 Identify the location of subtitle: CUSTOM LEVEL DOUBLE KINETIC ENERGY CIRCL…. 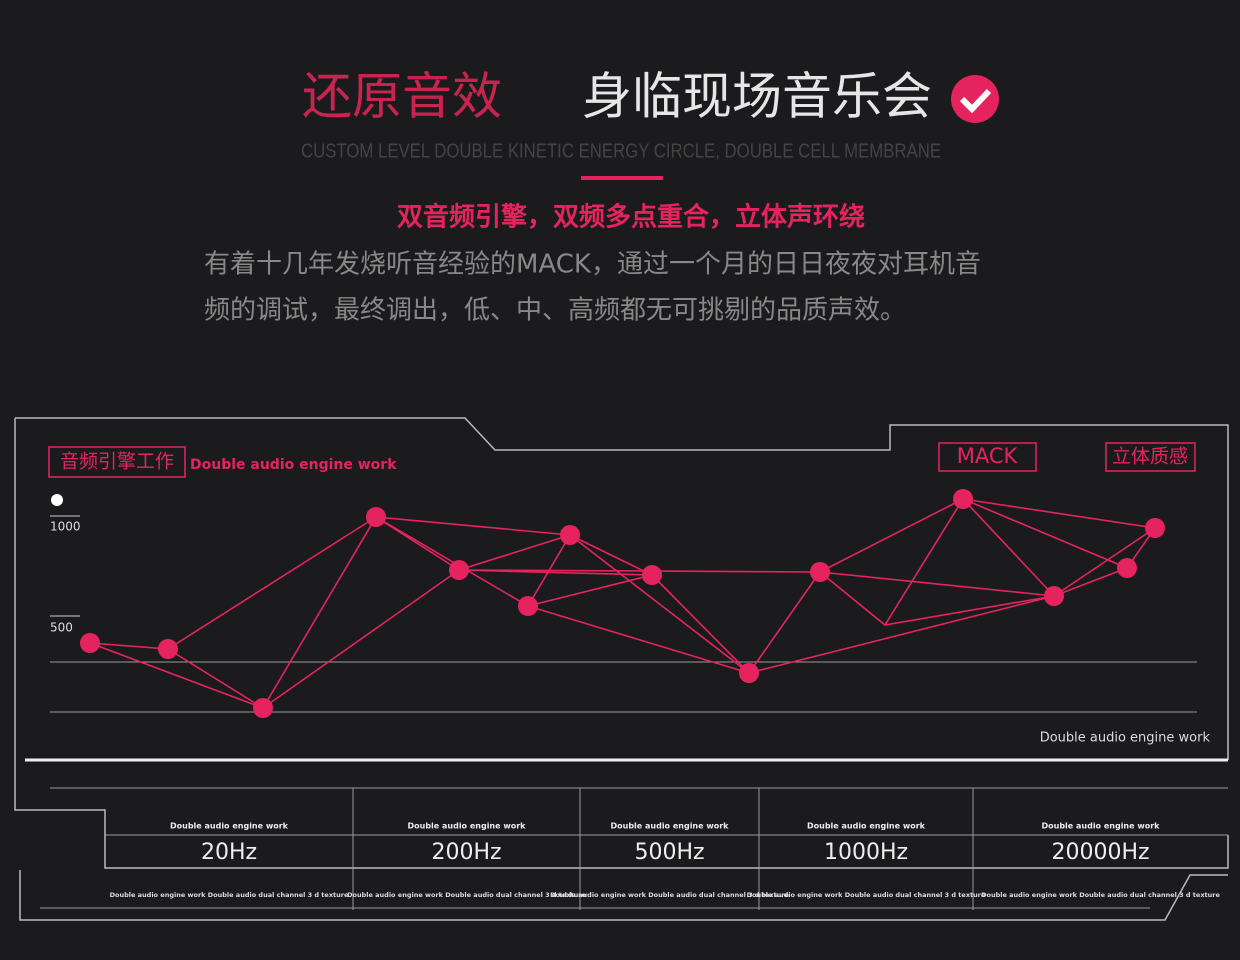
(621, 151).